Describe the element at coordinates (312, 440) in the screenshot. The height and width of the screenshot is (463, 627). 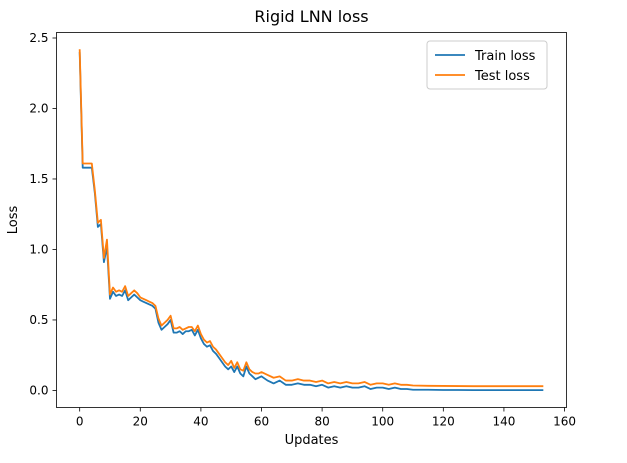
I see `x-axis-label: Updates` at that location.